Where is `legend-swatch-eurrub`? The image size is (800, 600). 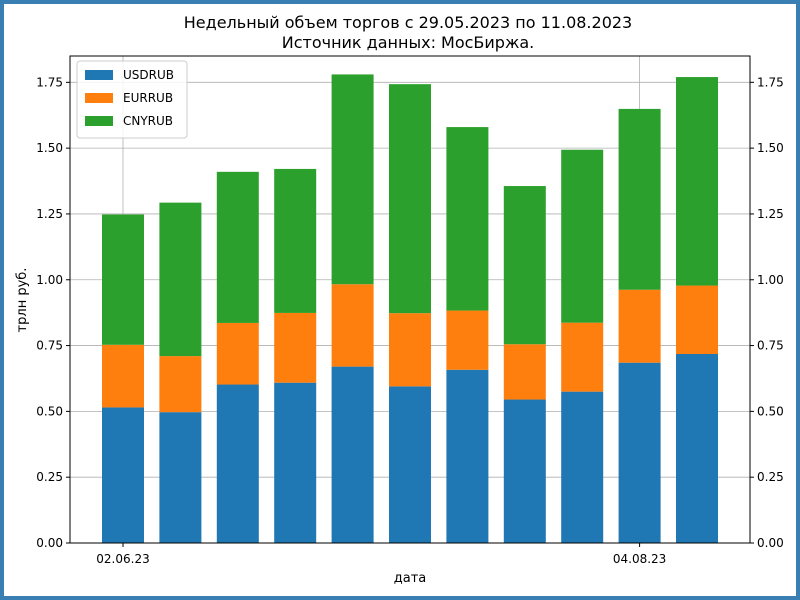
legend-swatch-eurrub is located at coordinates (99, 98).